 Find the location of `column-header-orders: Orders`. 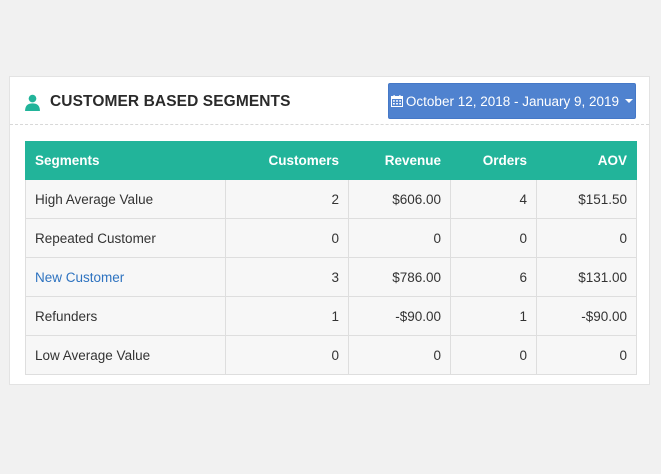

column-header-orders: Orders is located at coordinates (493, 160).